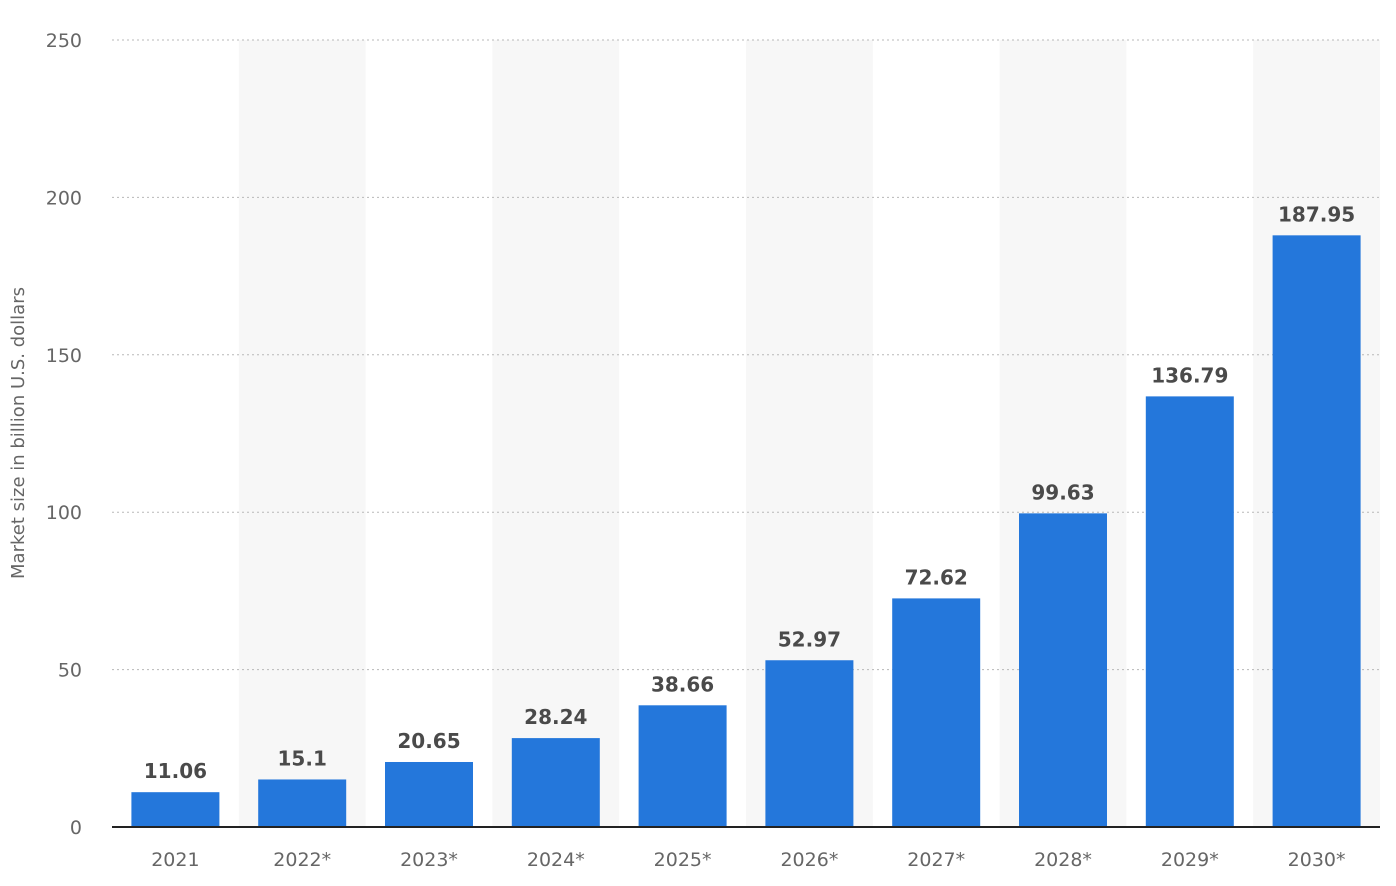 This screenshot has height=886, width=1396. Describe the element at coordinates (302, 860) in the screenshot. I see `x-tick-label: 2022*` at that location.